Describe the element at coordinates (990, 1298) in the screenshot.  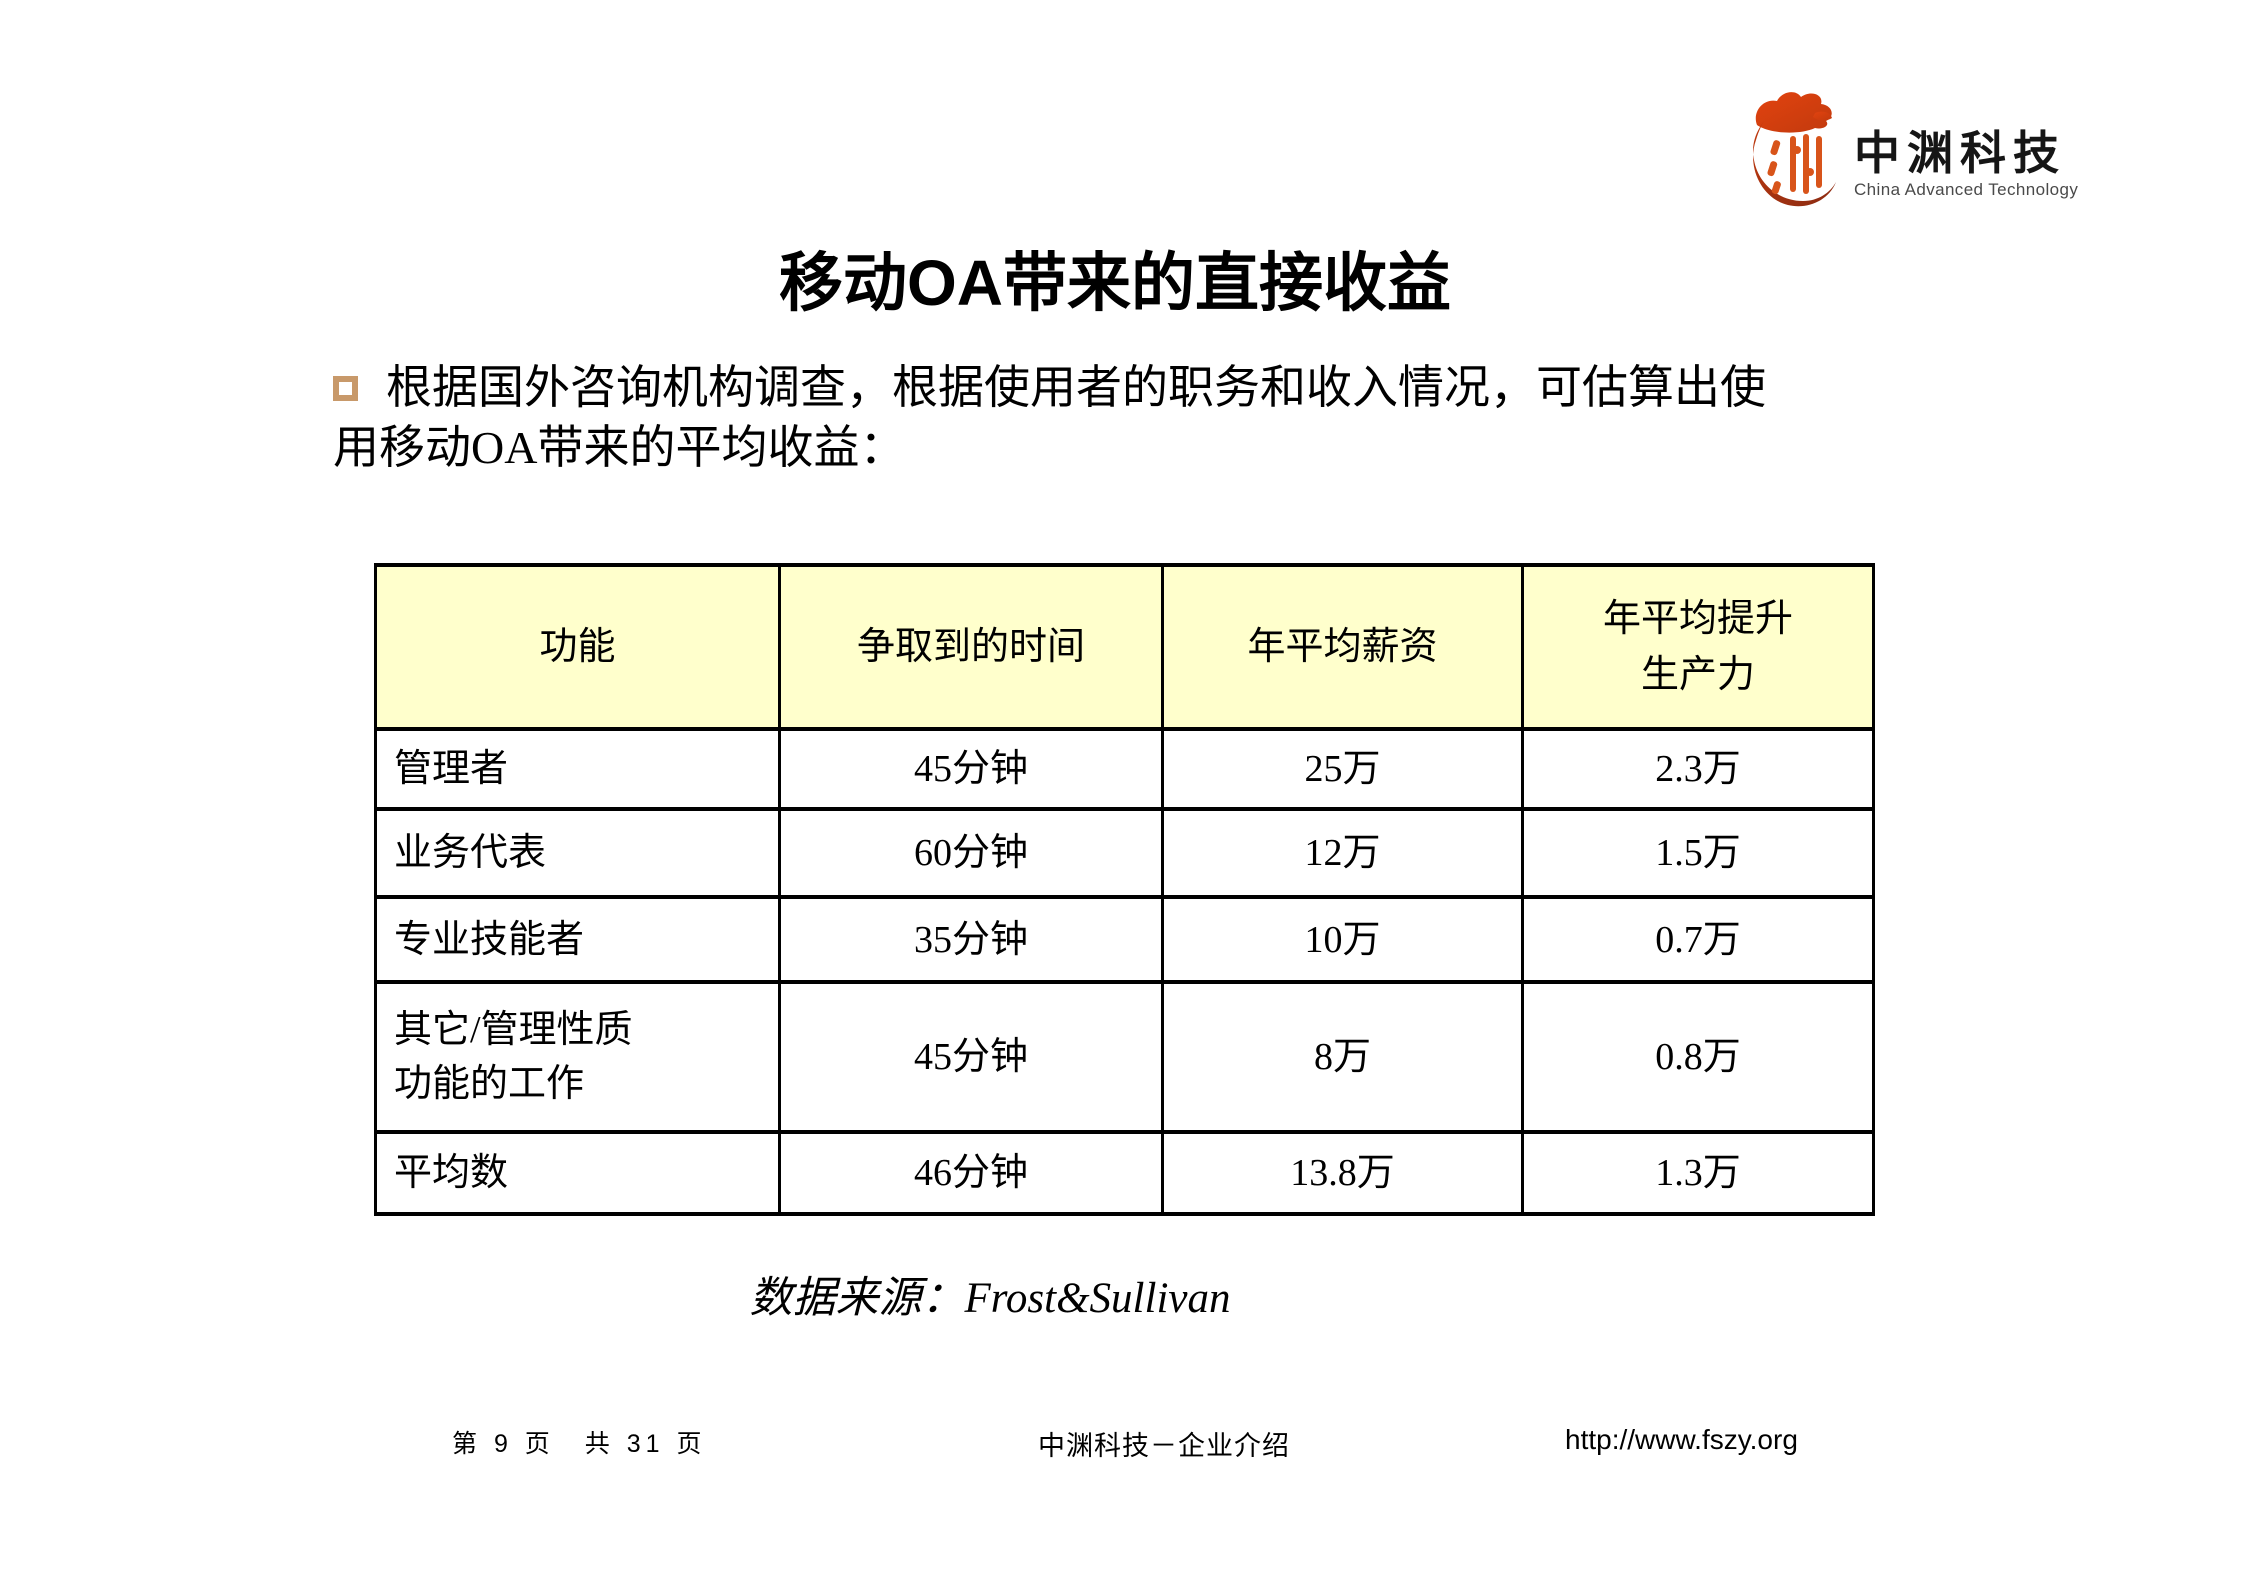
I see `data-source-note: 数据来源：Frost&Sullivan` at that location.